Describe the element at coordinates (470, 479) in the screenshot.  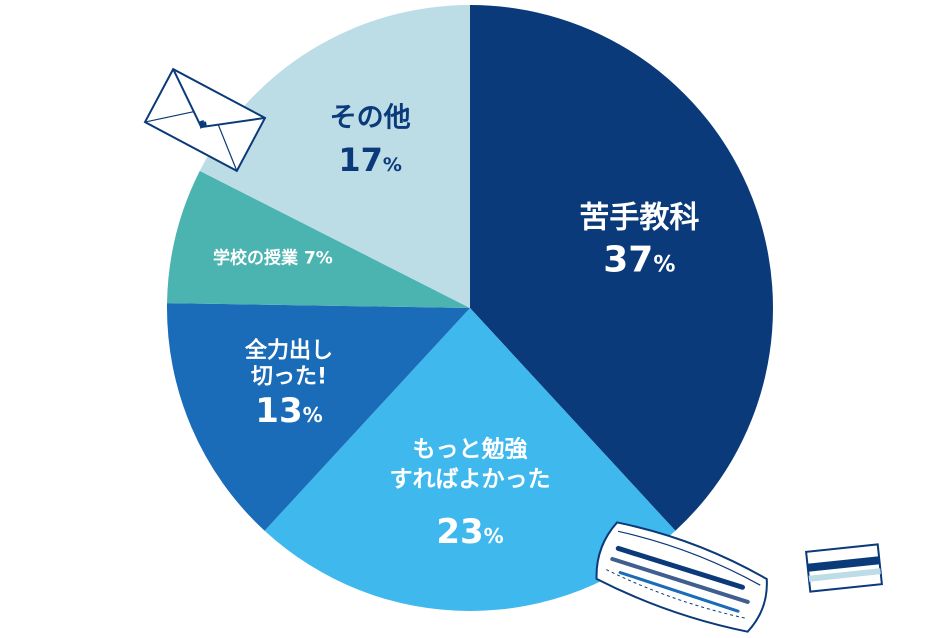
I see `slice-category-label: すればよかった` at that location.